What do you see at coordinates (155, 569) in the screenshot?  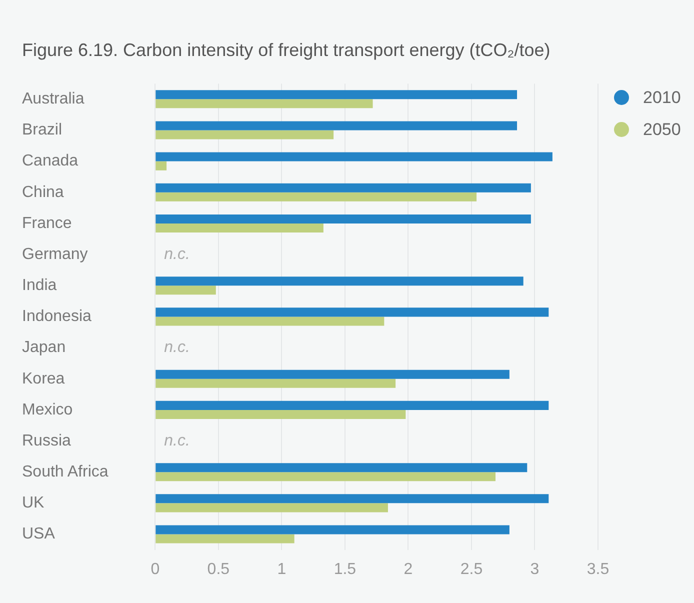 I see `x-tick-label: 0` at bounding box center [155, 569].